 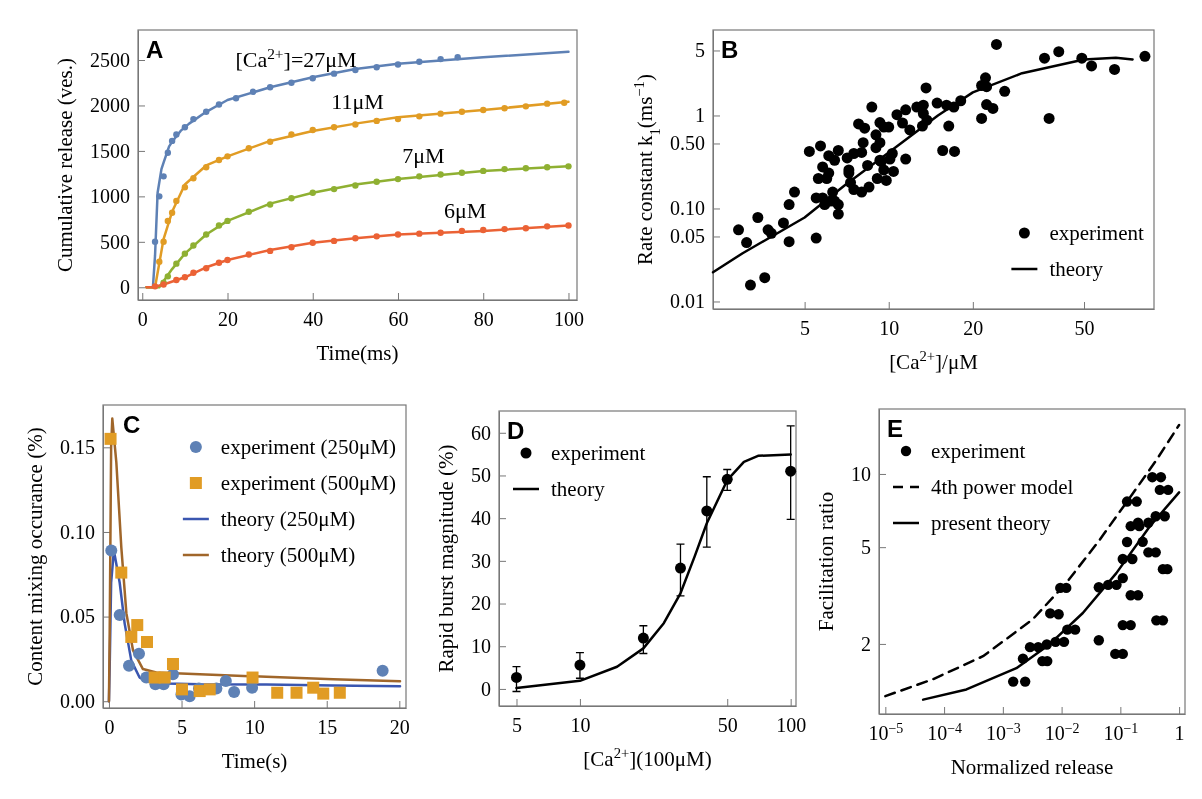 I want to click on y-tick-label: 20, so click(x=481, y=603).